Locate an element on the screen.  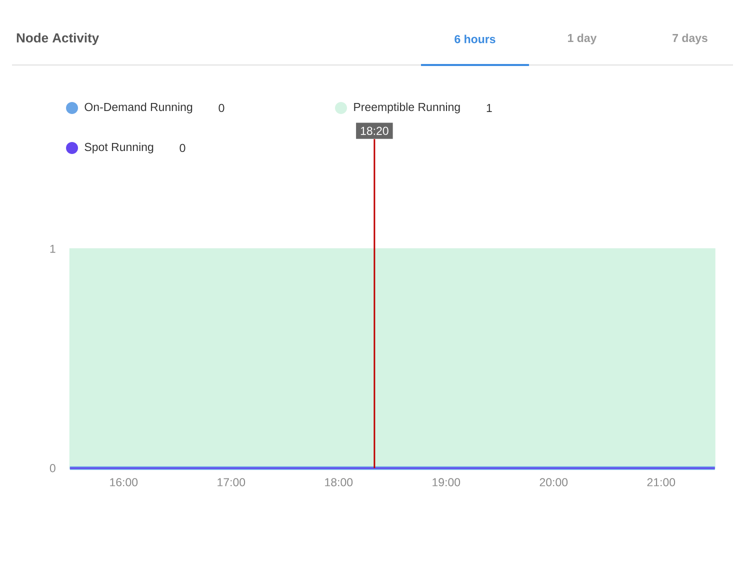
chart-title: Node Activity is located at coordinates (58, 39).